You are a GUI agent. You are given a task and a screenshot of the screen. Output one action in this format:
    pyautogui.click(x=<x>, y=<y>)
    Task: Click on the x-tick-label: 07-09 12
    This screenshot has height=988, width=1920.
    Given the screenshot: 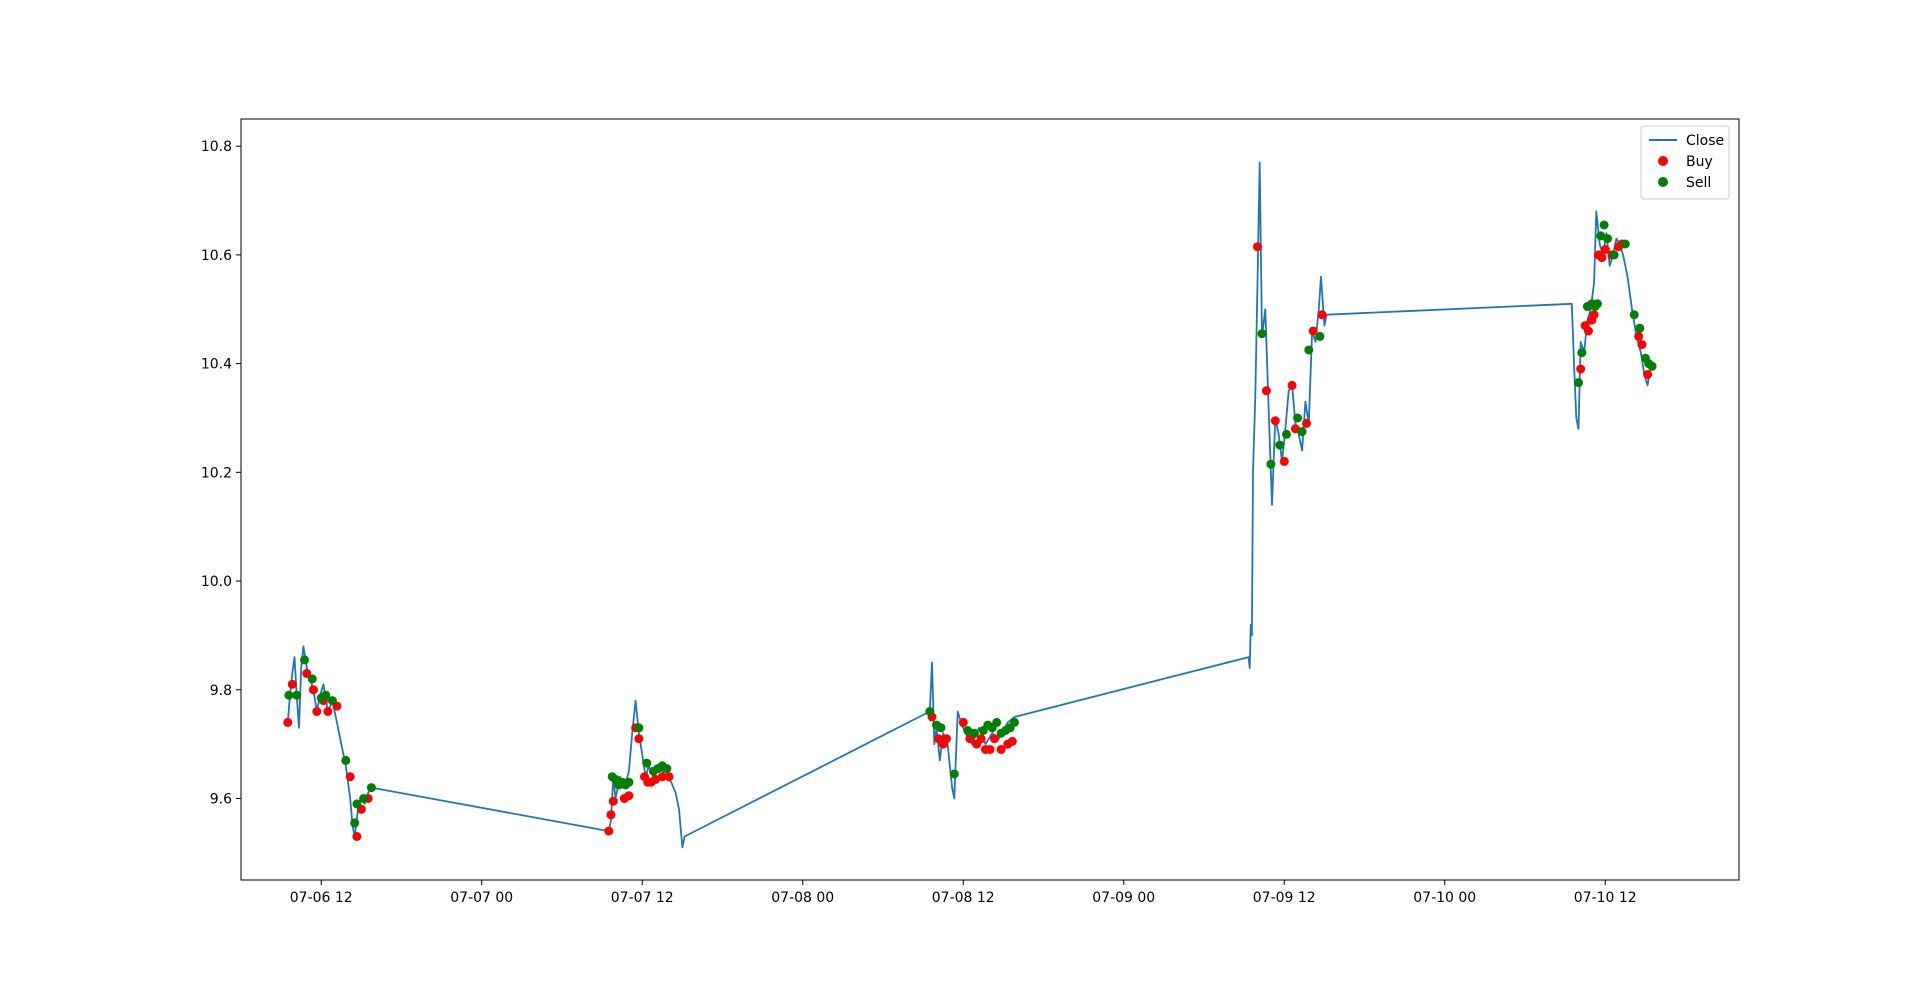 What is the action you would take?
    pyautogui.click(x=1284, y=898)
    